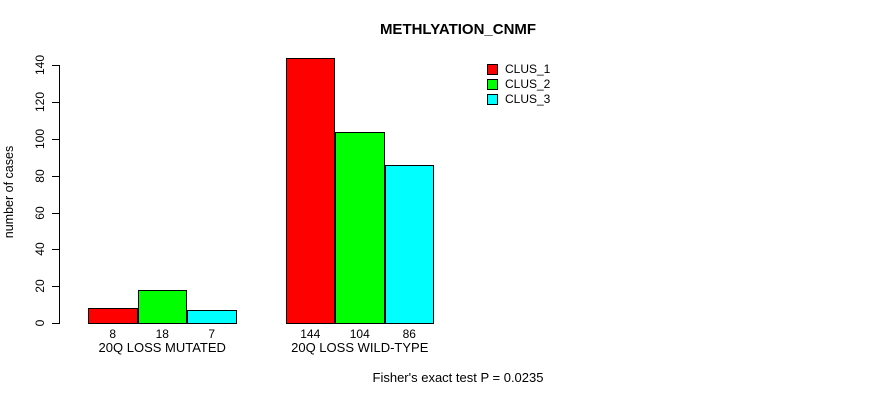 This screenshot has height=400, width=890. Describe the element at coordinates (162, 334) in the screenshot. I see `bar-value-label: 18` at that location.